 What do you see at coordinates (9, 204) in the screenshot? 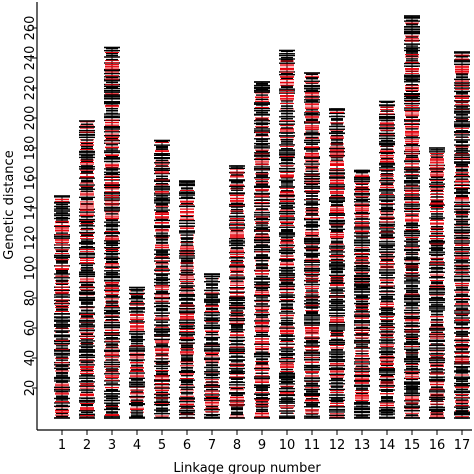
I see `y-axis-label: Genetic distance` at bounding box center [9, 204].